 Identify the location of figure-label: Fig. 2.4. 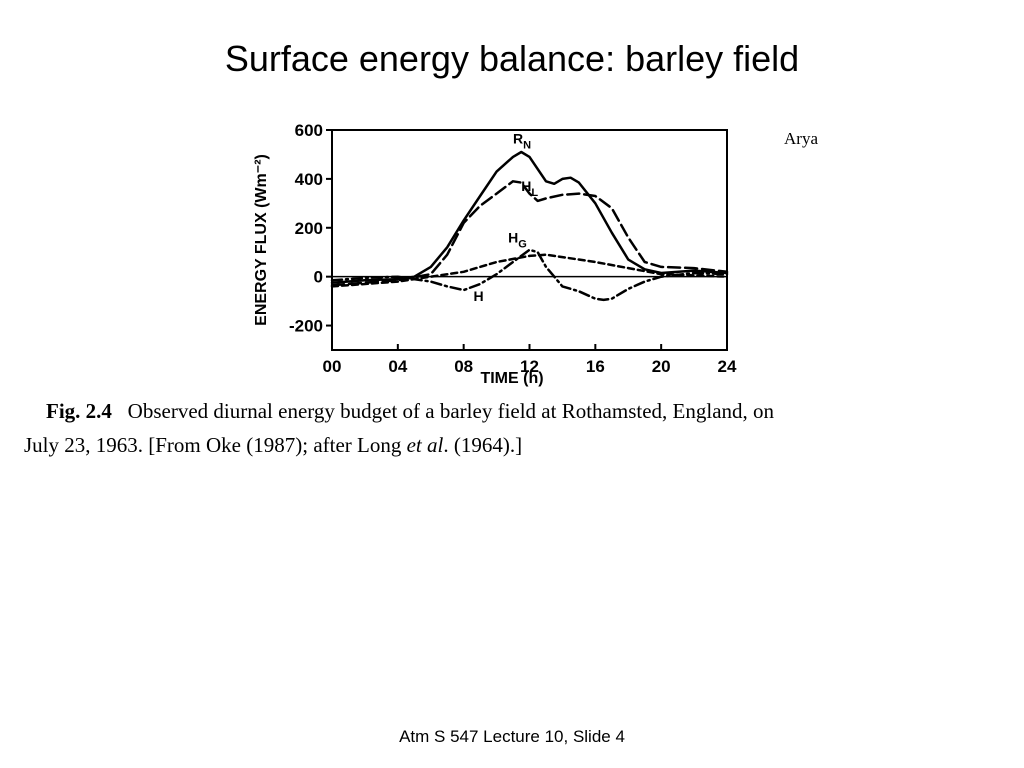
(79, 411).